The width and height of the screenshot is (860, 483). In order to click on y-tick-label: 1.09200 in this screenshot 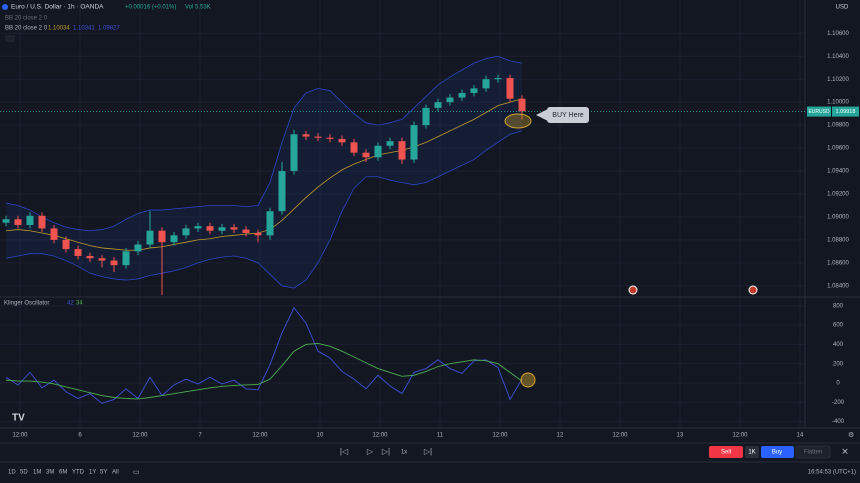, I will do `click(838, 195)`.